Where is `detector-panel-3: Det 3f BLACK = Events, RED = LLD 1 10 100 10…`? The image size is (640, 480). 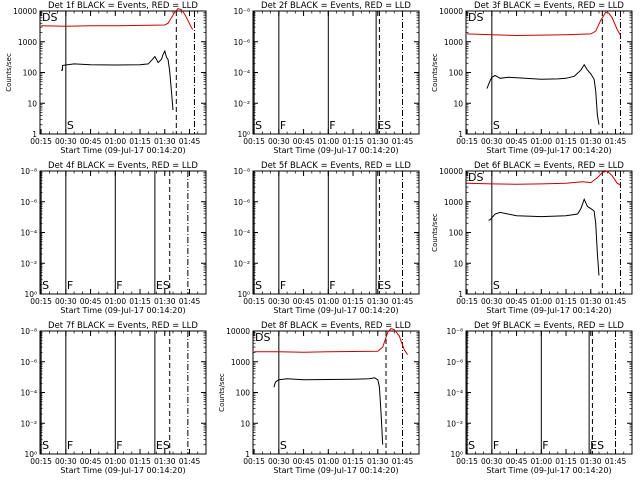
detector-panel-3: Det 3f BLACK = Events, RED = LLD 1 10 100 10… is located at coordinates (532, 78).